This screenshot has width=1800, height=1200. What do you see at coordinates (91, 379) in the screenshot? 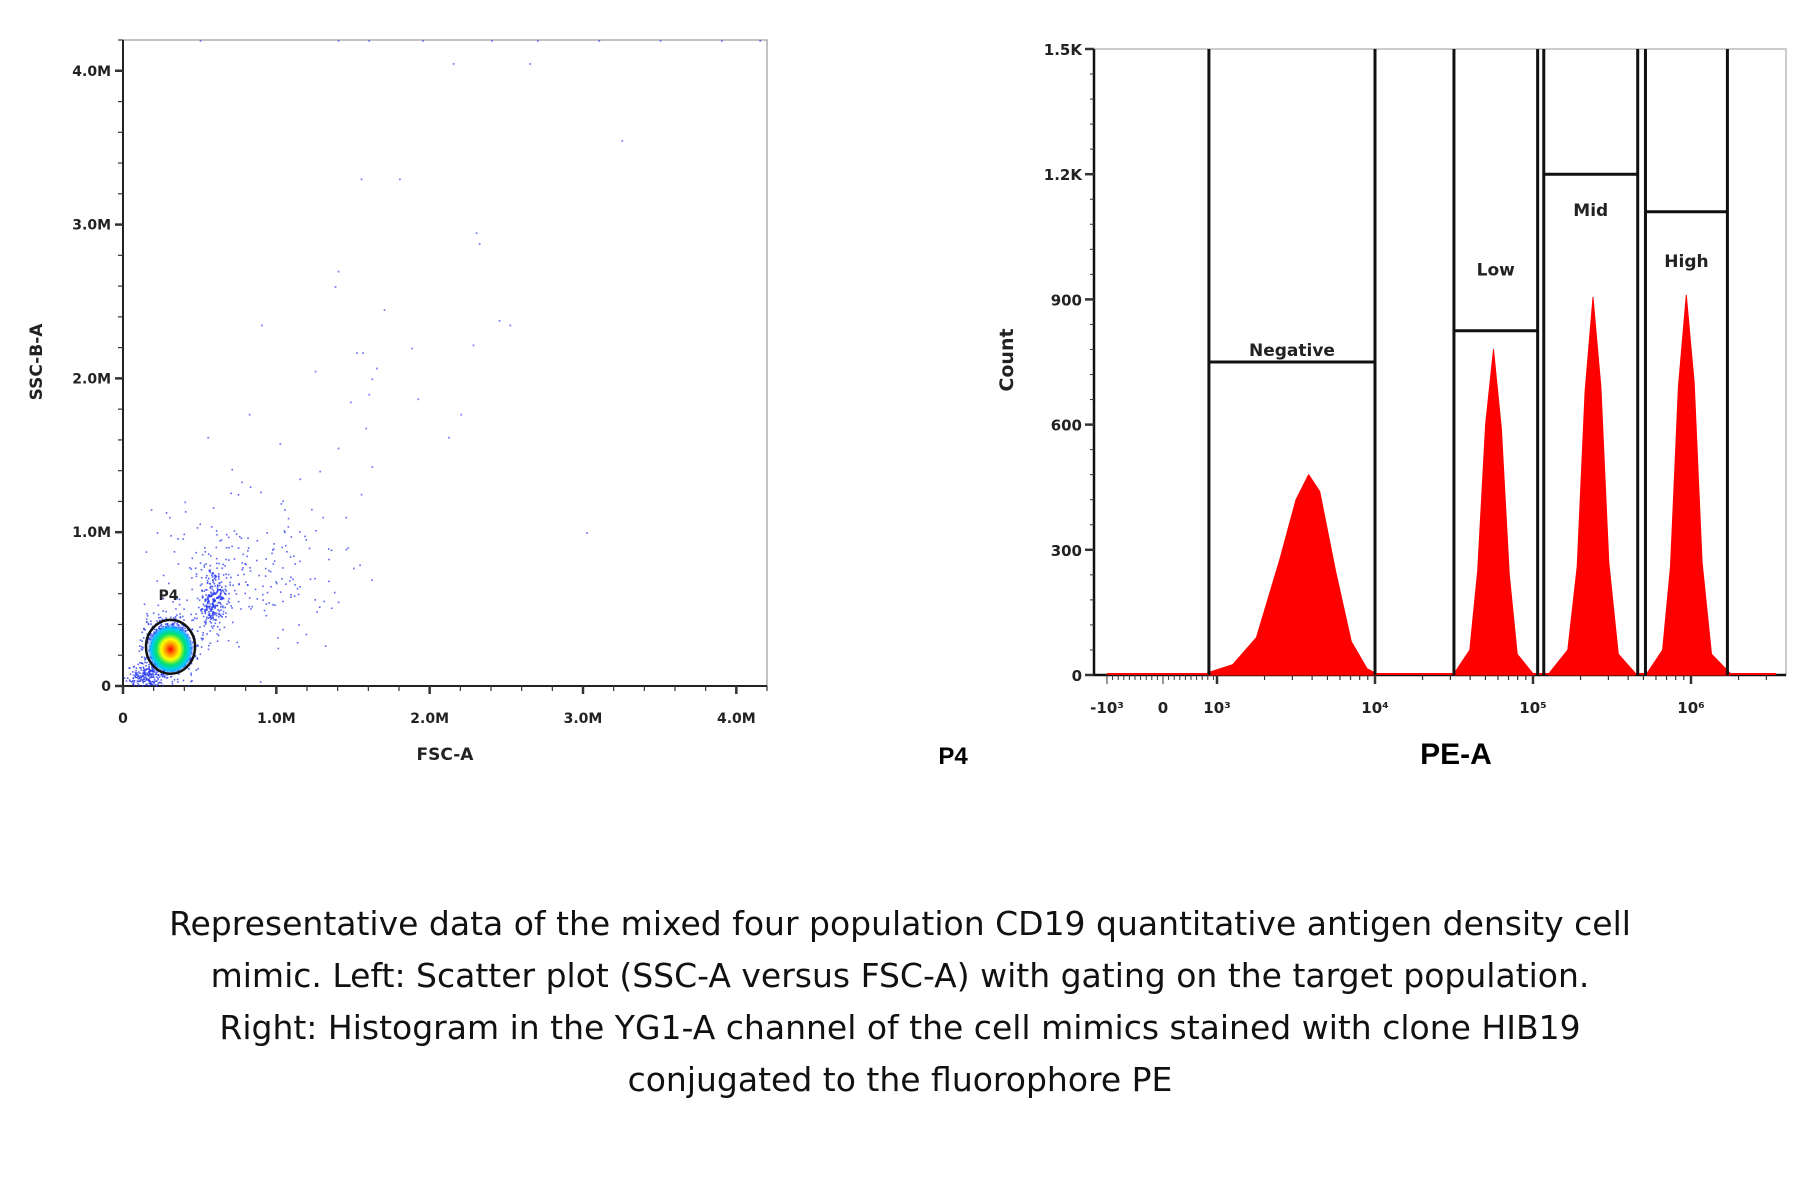
I see `y-tick-label: 2.0M` at bounding box center [91, 379].